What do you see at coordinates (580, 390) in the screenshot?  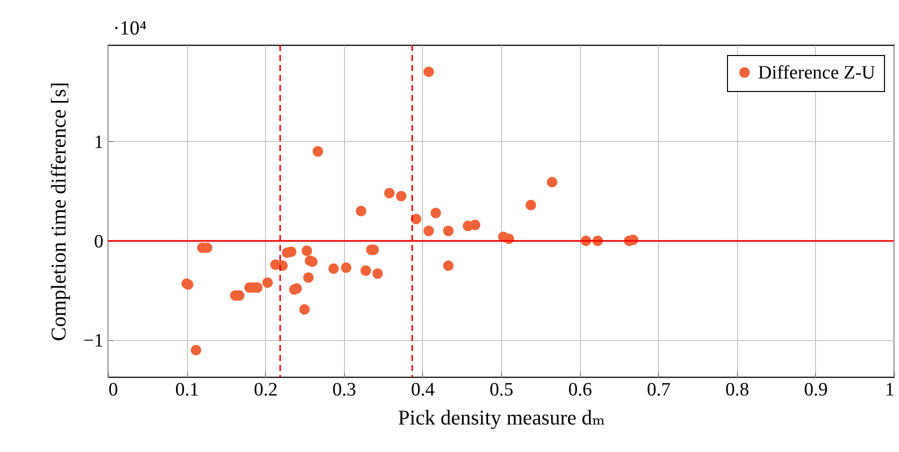 I see `x-tick-label: 0.6` at bounding box center [580, 390].